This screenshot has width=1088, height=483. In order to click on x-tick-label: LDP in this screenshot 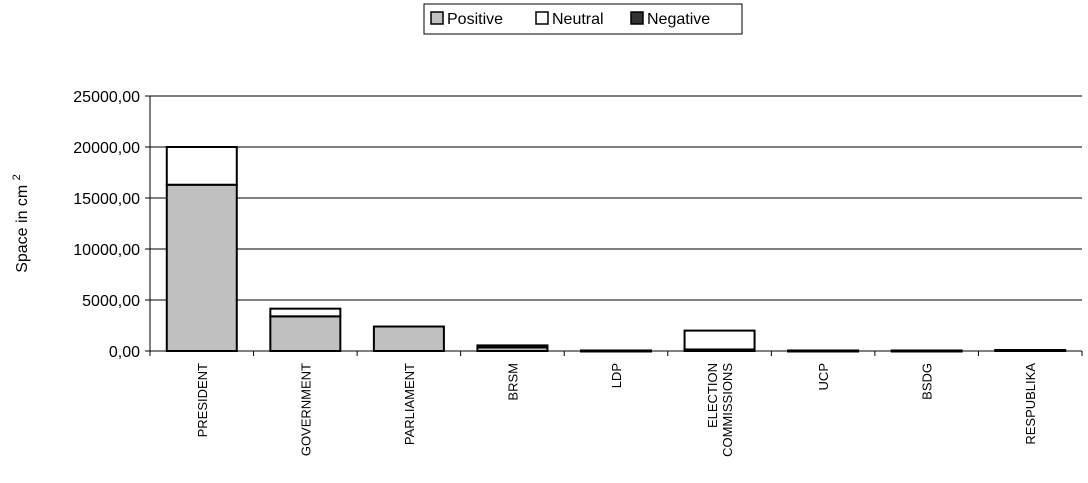, I will do `click(616, 375)`.